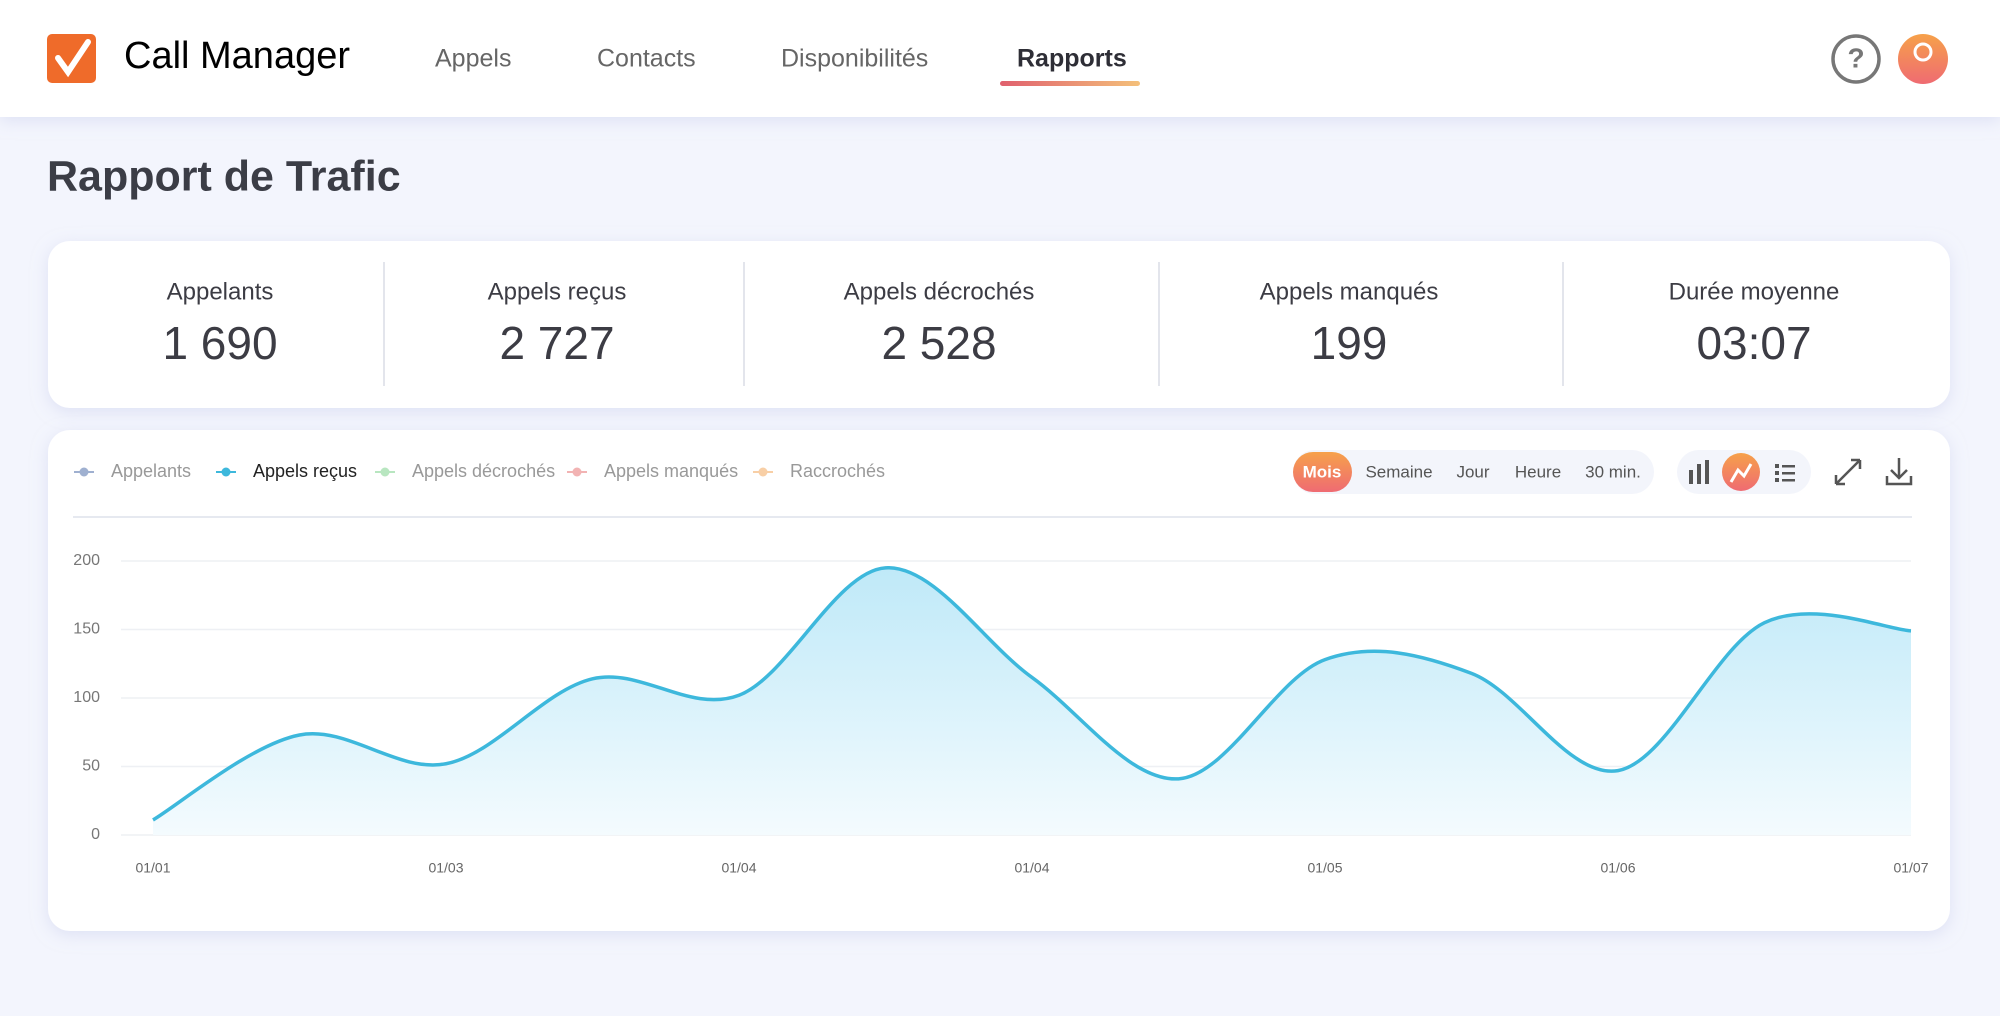 The width and height of the screenshot is (2000, 1016). I want to click on y-tick-label: 100, so click(86, 697).